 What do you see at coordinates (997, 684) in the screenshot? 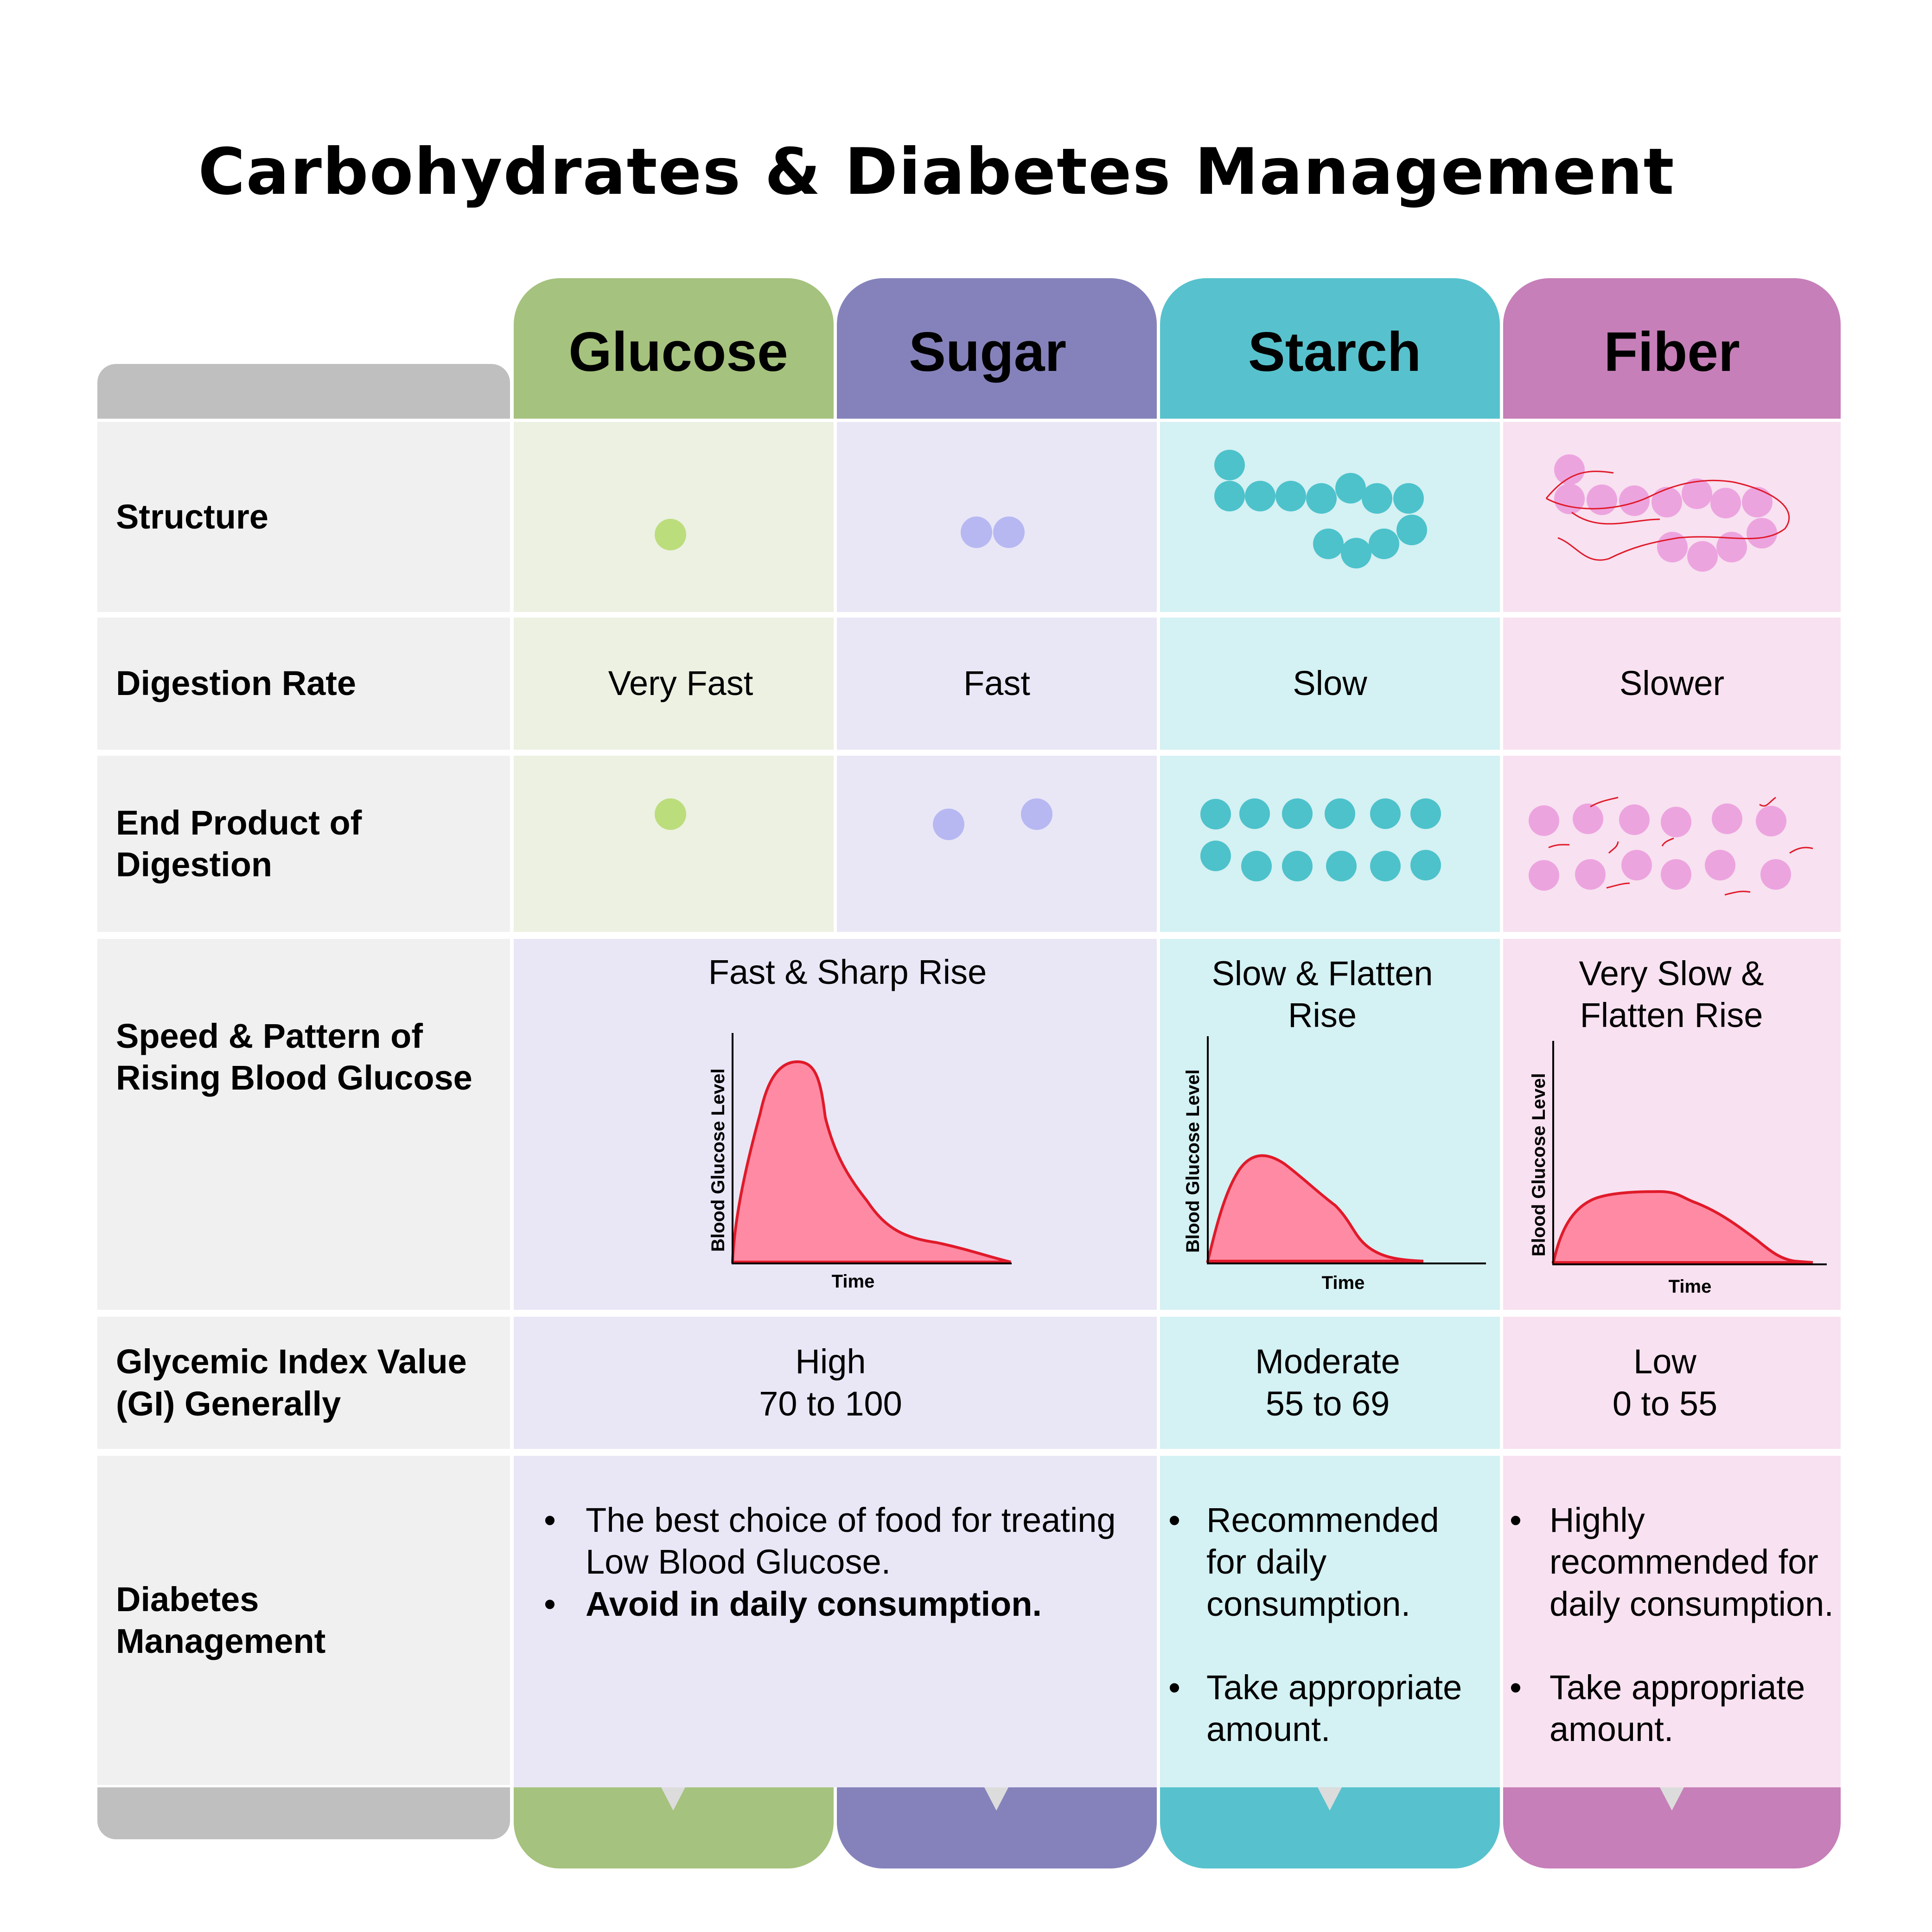
I see `digestion-rate-sugar: Fast` at bounding box center [997, 684].